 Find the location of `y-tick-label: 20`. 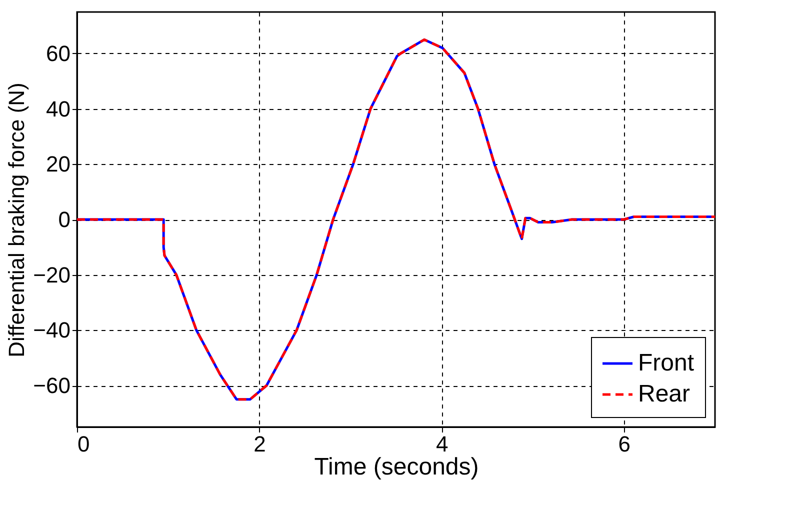

y-tick-label: 20 is located at coordinates (58, 164).